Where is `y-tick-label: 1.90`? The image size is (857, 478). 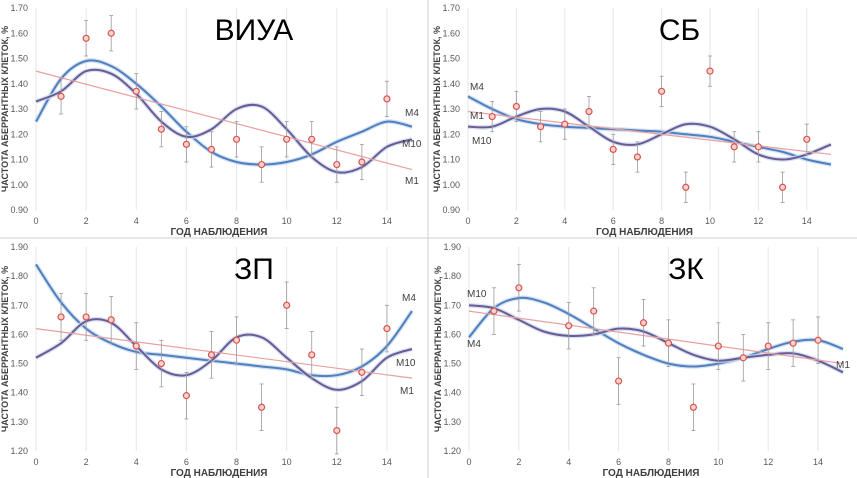 y-tick-label: 1.90 is located at coordinates (452, 247).